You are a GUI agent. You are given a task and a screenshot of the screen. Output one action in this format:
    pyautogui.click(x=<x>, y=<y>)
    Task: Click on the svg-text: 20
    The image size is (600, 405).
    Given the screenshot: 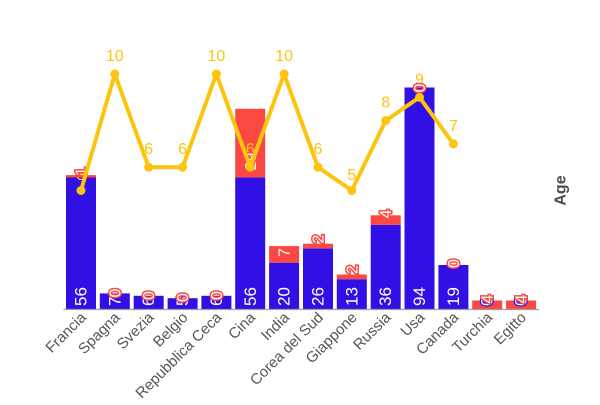 What is the action you would take?
    pyautogui.click(x=284, y=296)
    